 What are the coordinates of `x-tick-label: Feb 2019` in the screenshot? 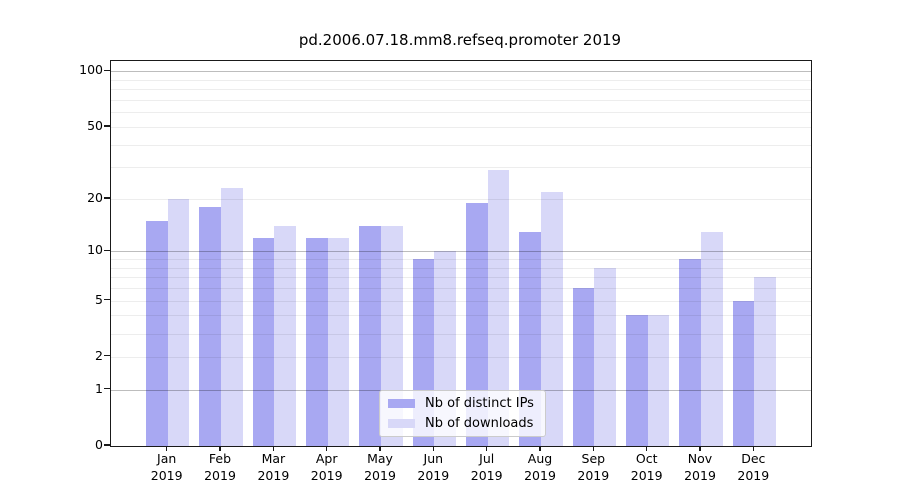 It's located at (220, 467).